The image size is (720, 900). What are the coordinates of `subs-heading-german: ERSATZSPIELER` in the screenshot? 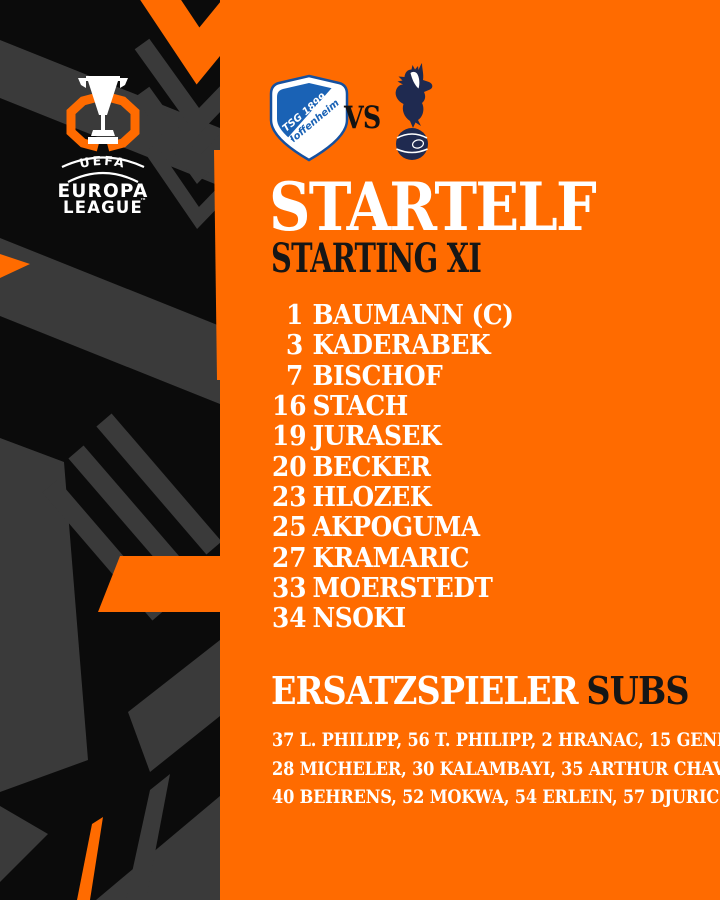 It's located at (425, 690).